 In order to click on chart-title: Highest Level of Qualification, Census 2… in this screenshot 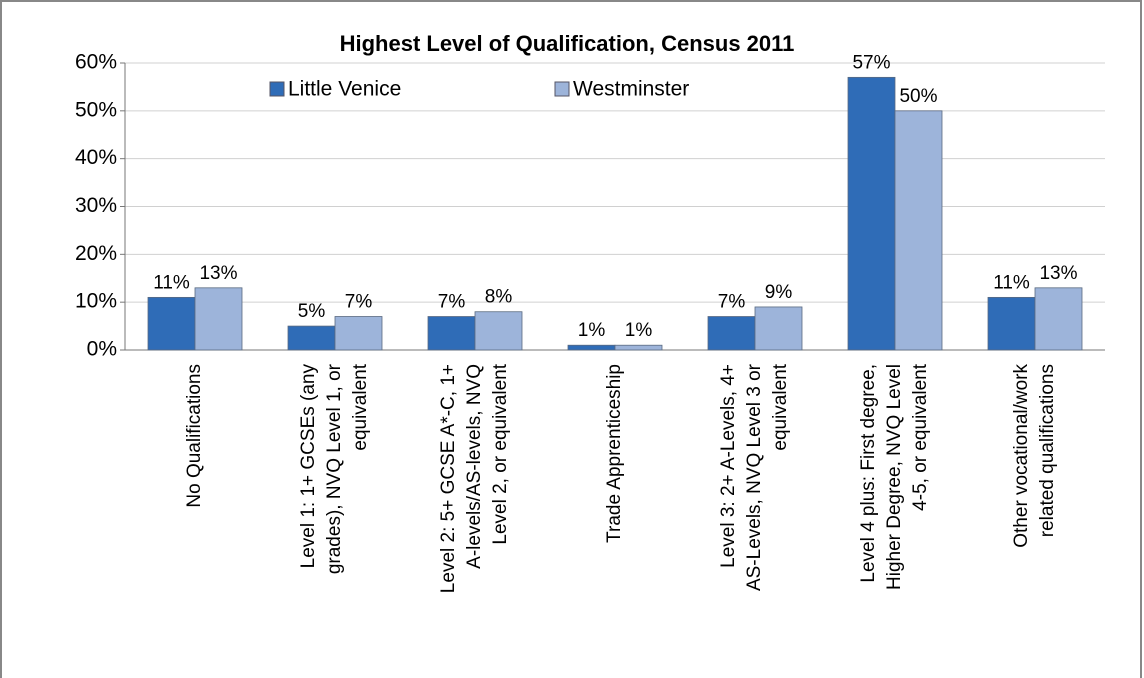, I will do `click(567, 43)`.